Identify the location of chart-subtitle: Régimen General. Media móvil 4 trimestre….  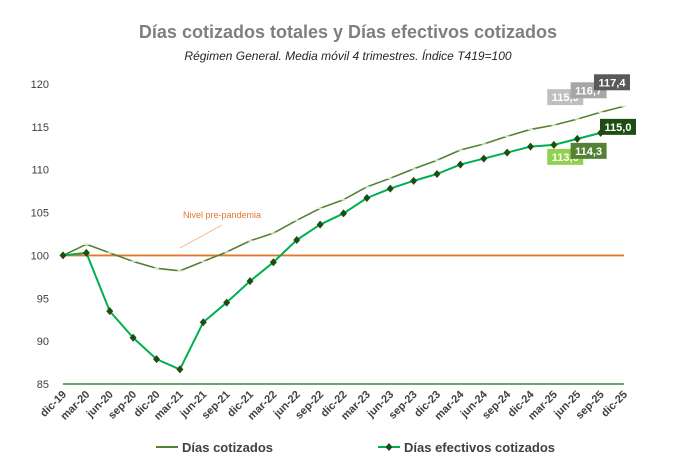
(347, 55).